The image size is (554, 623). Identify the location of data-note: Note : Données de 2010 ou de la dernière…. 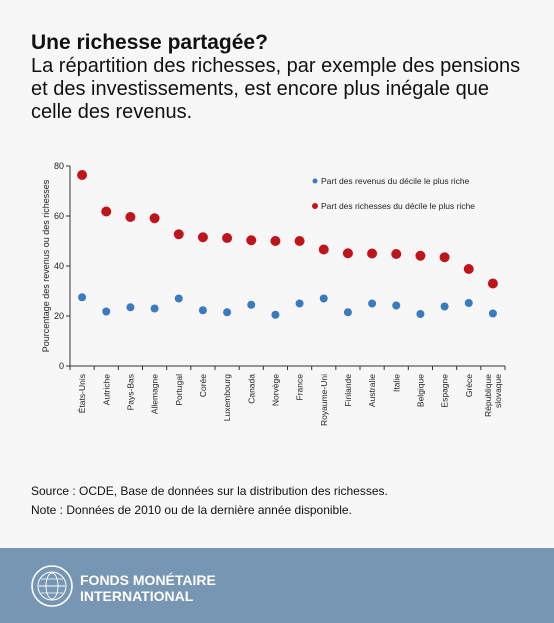
(191, 510).